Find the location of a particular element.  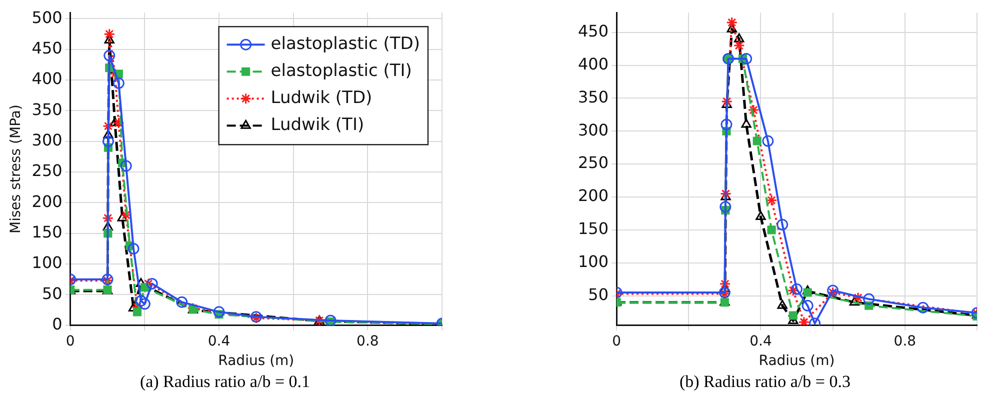

y-tick-label: 500 is located at coordinates (47, 17).